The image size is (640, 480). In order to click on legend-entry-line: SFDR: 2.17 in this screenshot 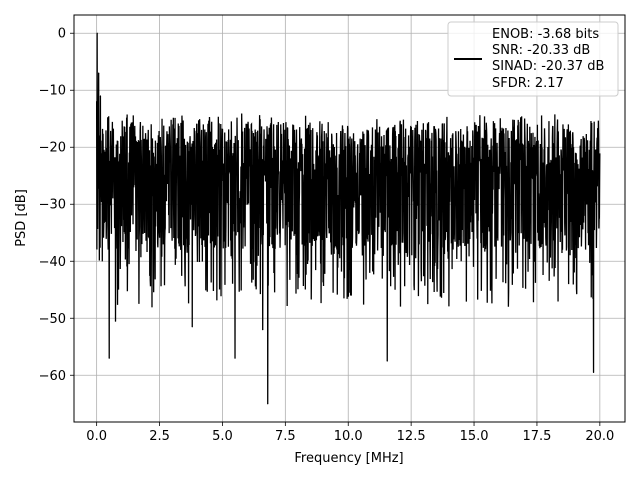, I will do `click(528, 83)`.